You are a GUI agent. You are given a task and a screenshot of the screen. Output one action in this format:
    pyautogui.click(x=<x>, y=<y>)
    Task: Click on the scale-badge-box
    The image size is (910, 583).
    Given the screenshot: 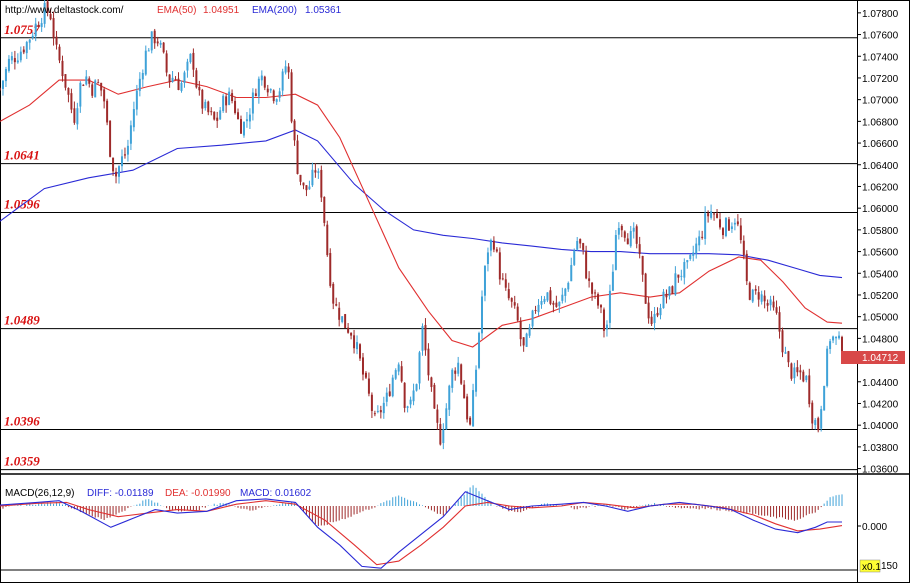 What is the action you would take?
    pyautogui.click(x=870, y=566)
    